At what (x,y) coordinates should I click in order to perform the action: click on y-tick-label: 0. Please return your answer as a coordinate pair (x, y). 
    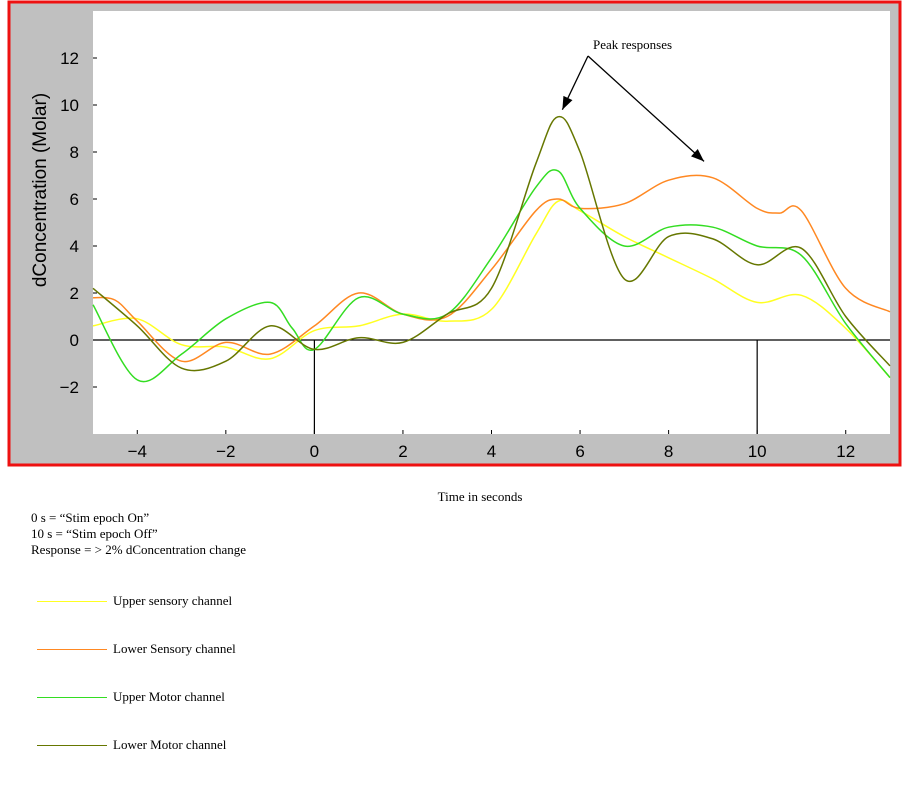
    Looking at the image, I should click on (74, 340).